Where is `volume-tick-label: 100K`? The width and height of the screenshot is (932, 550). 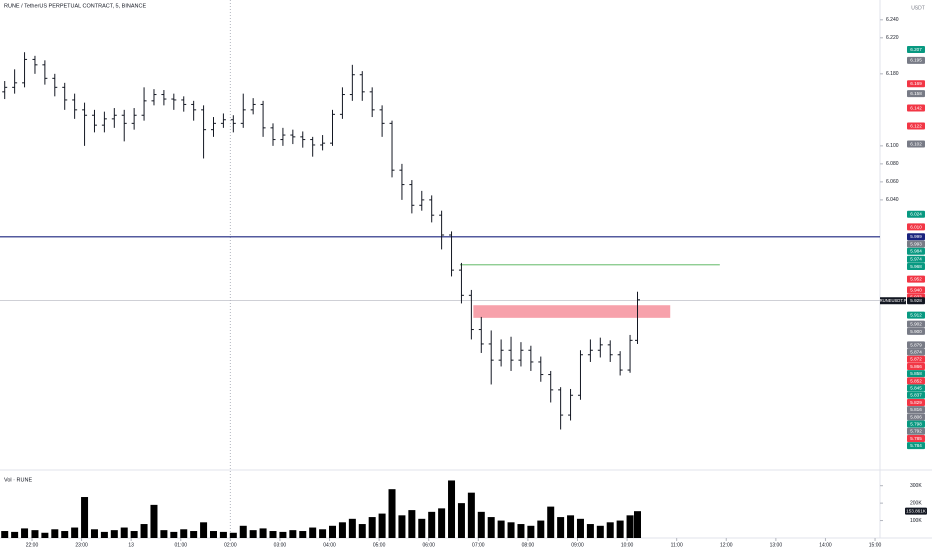
volume-tick-label: 100K is located at coordinates (916, 521).